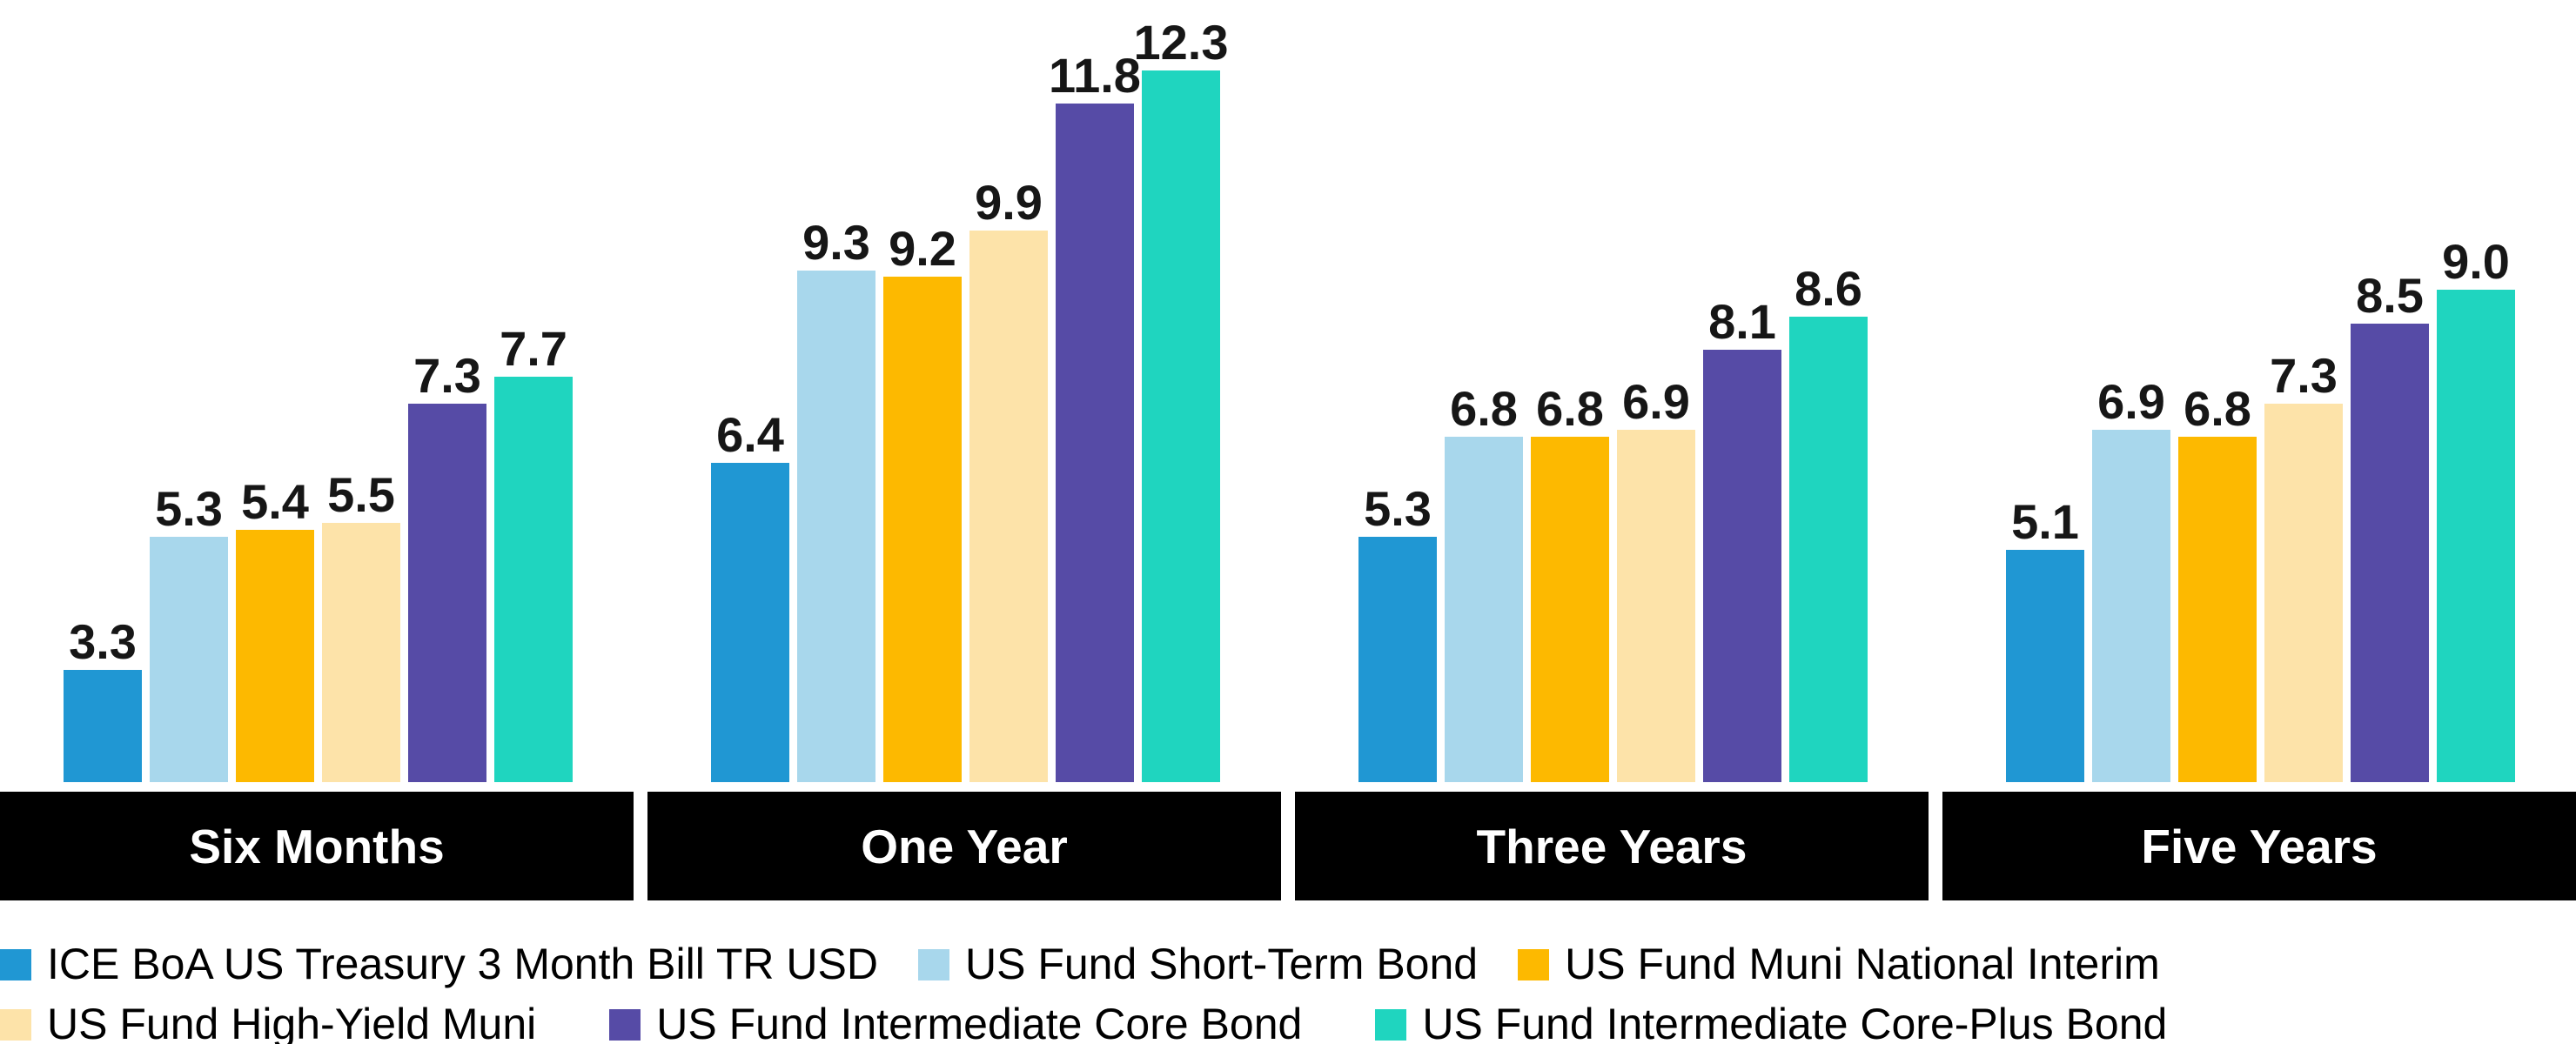 Image resolution: width=2576 pixels, height=1044 pixels. I want to click on bar-value-label: 7.7, so click(533, 348).